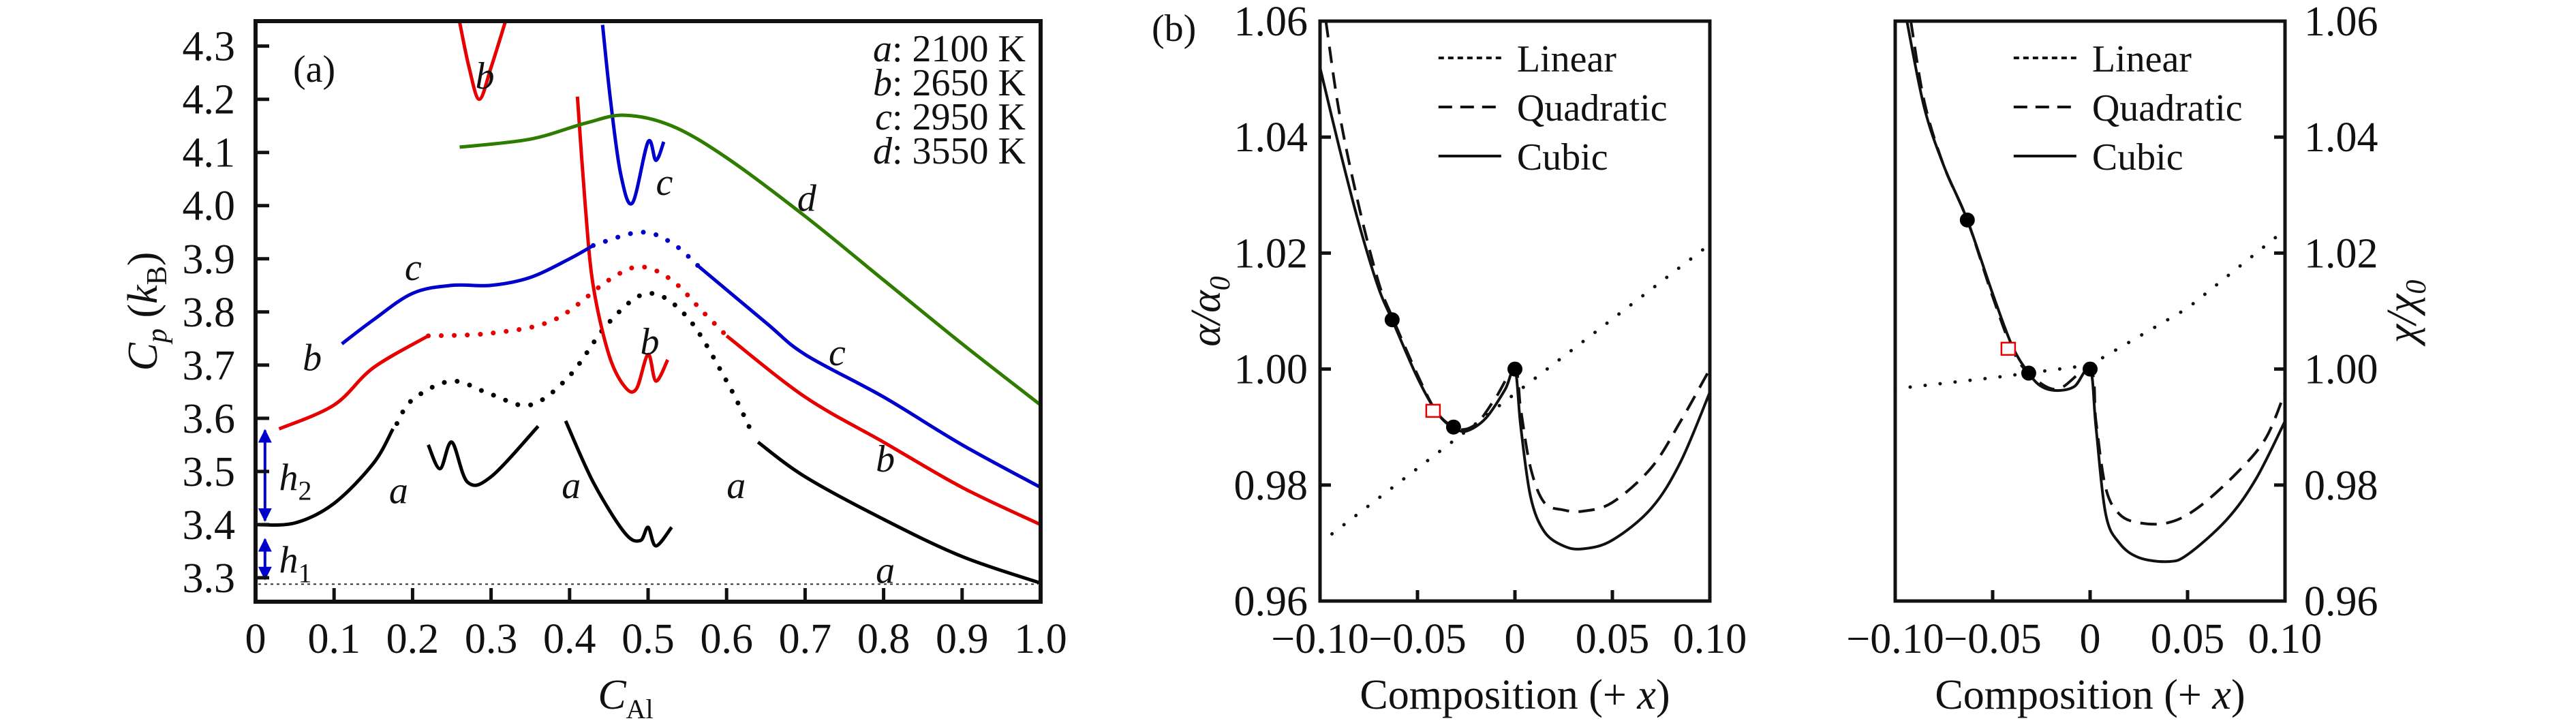 The height and width of the screenshot is (723, 2576). I want to click on x-tick-label: 0.8, so click(884, 639).